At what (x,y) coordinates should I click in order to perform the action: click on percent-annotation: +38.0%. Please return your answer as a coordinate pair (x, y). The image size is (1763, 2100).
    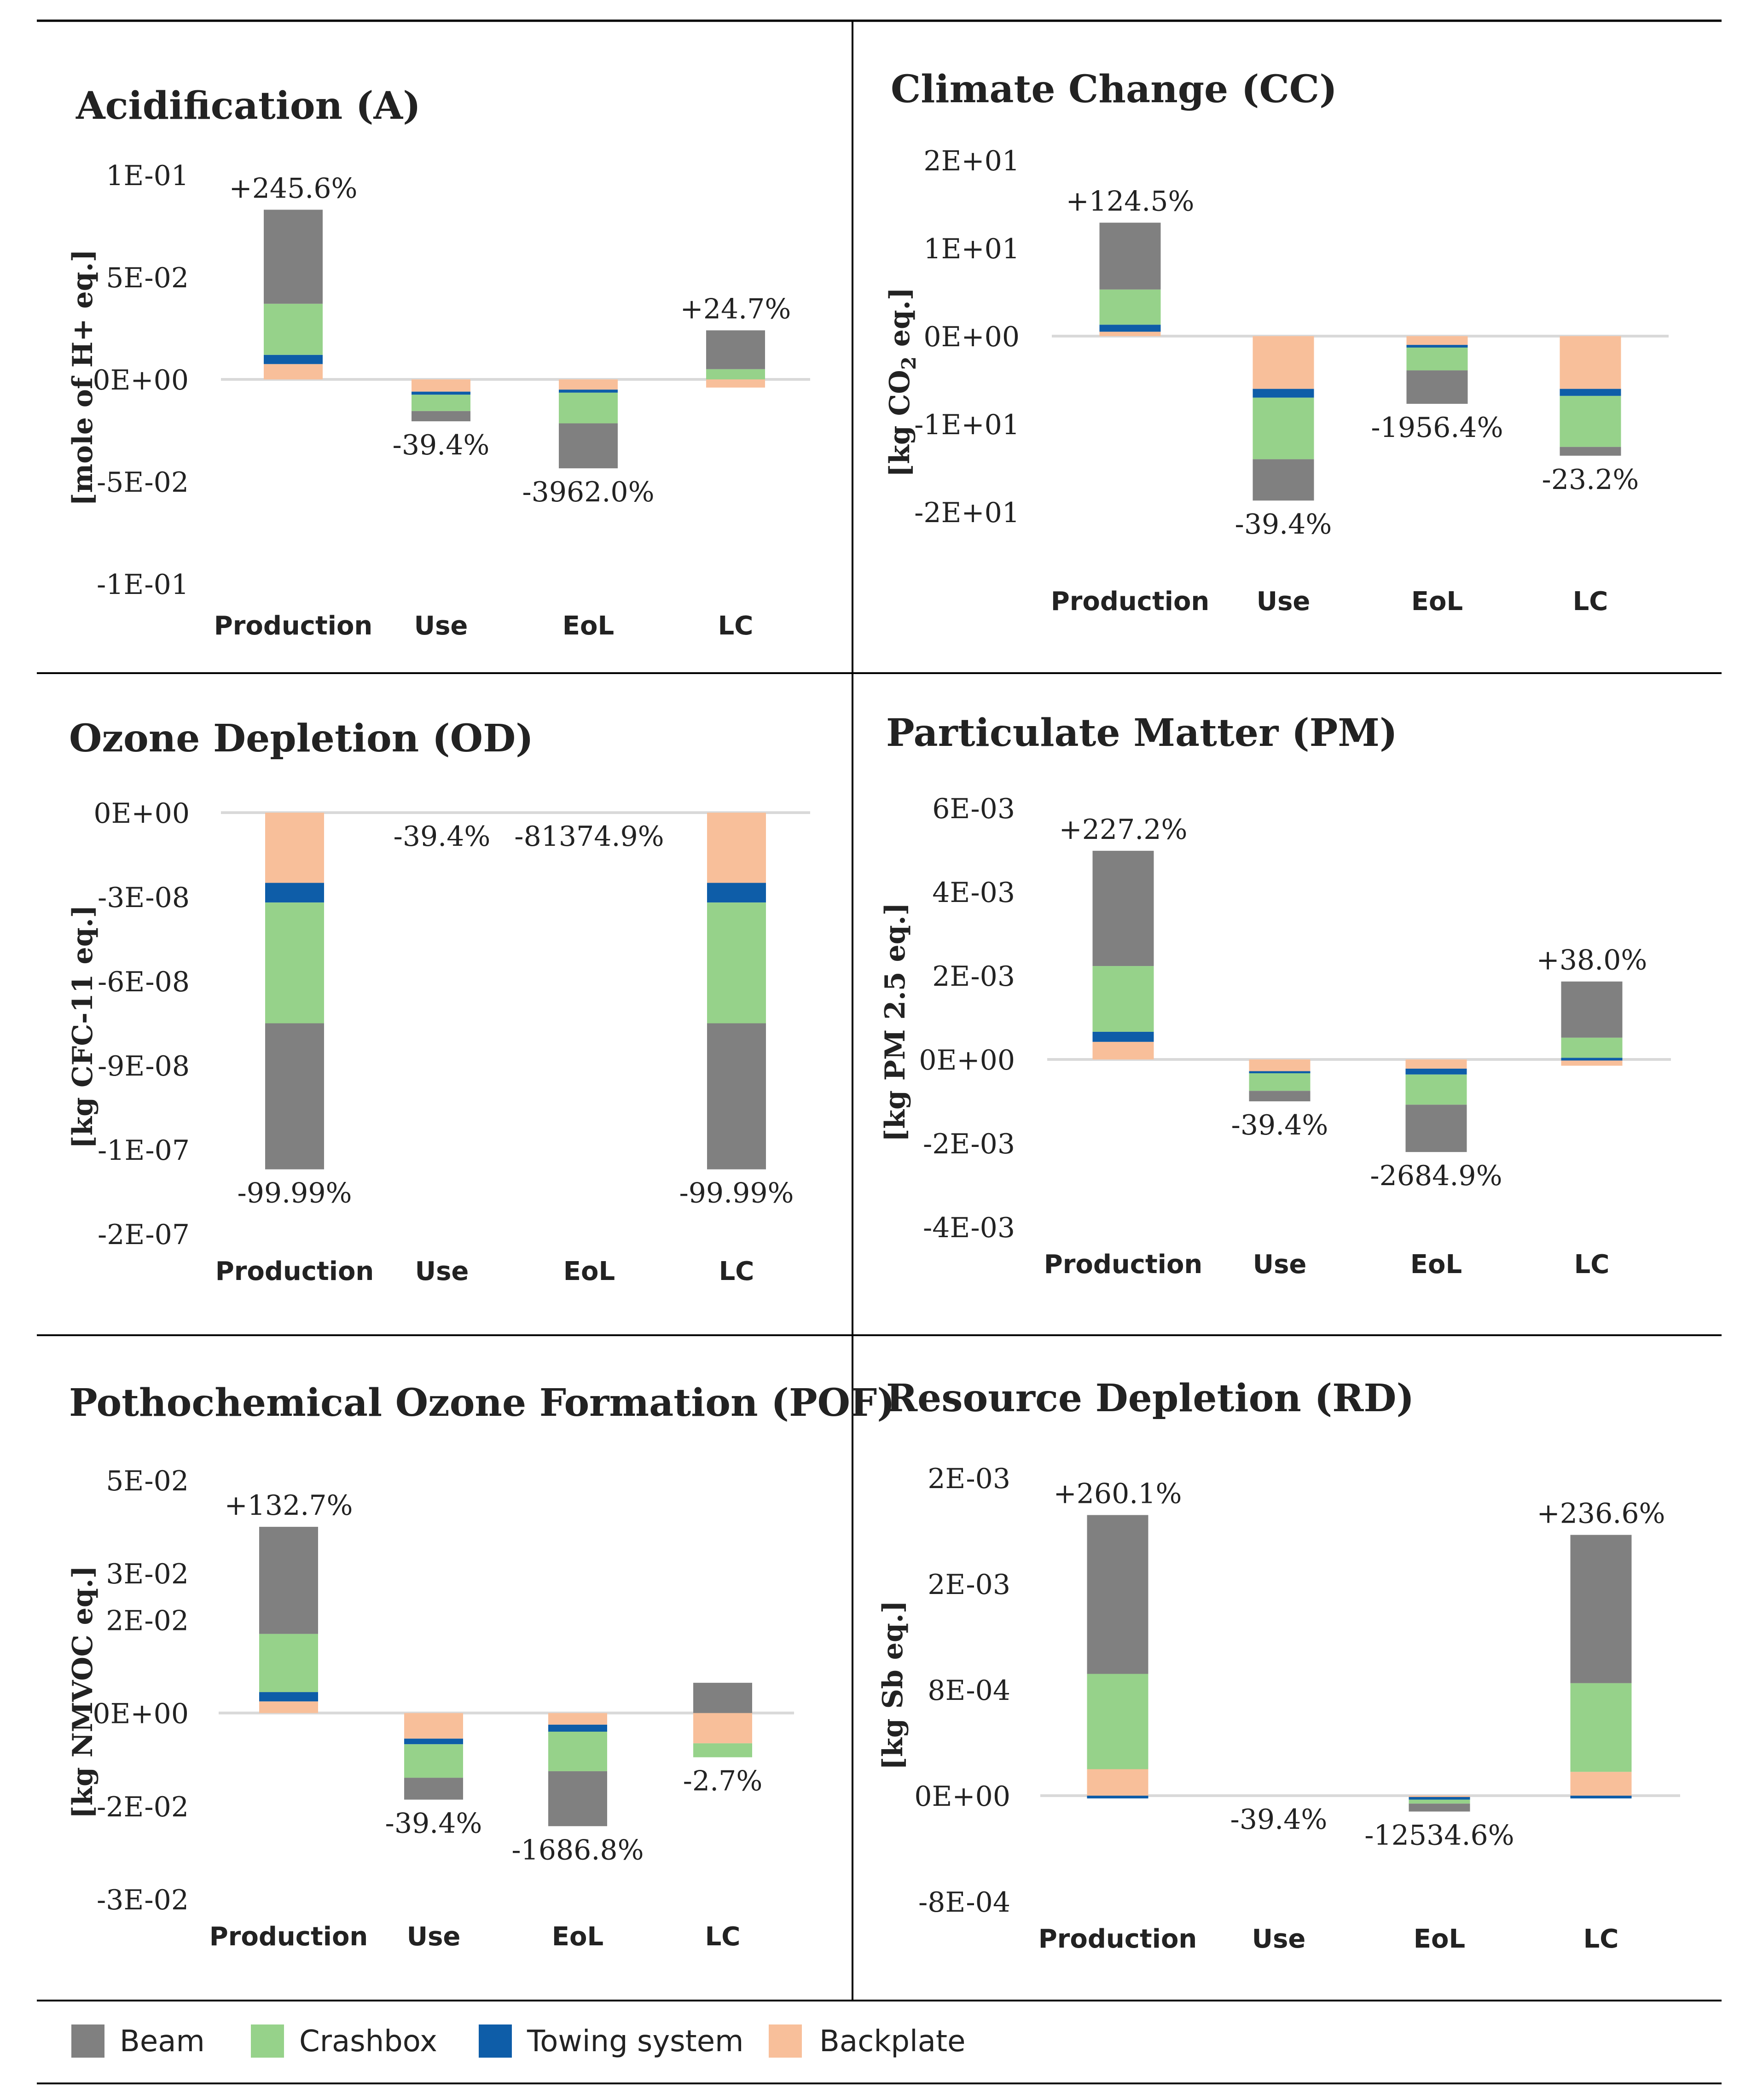
    Looking at the image, I should click on (1592, 960).